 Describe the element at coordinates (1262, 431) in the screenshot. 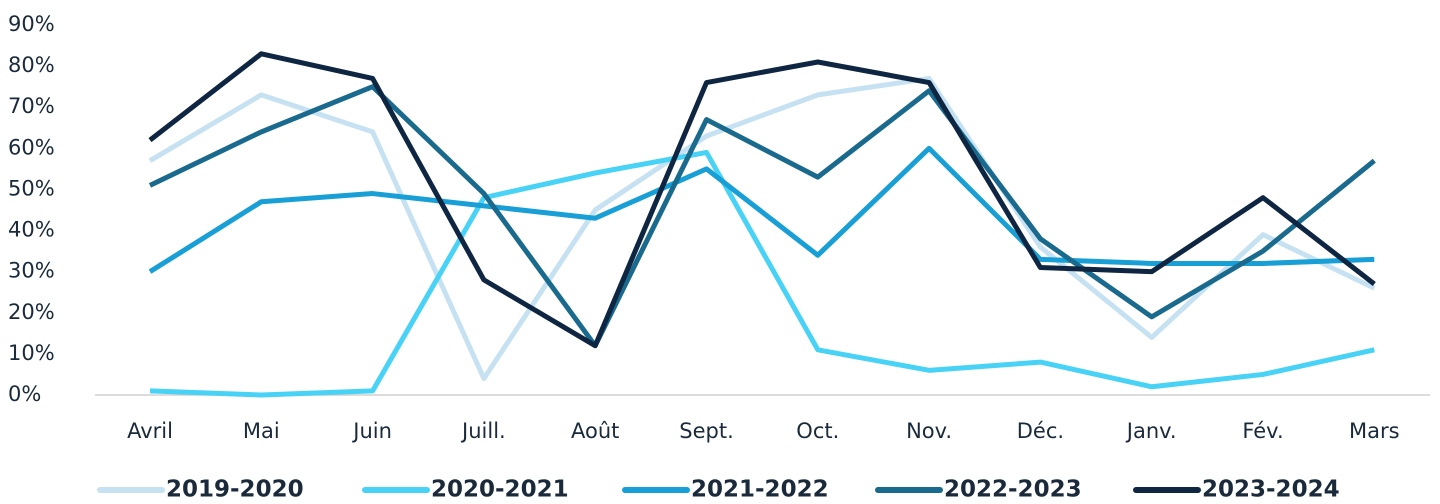

I see `x-tick-label: Fév.` at that location.